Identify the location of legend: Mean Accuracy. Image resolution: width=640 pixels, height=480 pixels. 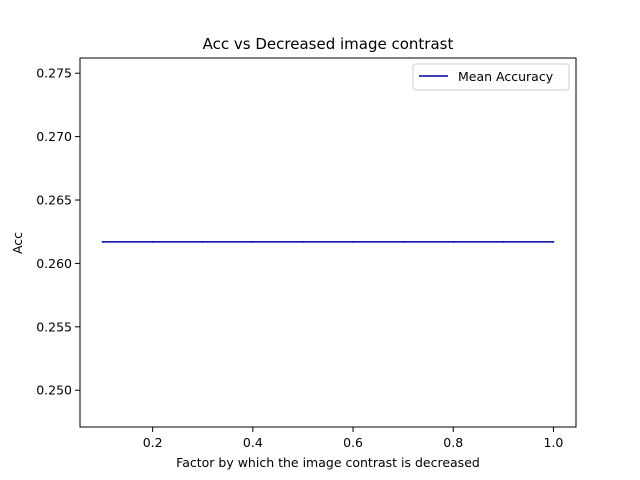
(491, 77).